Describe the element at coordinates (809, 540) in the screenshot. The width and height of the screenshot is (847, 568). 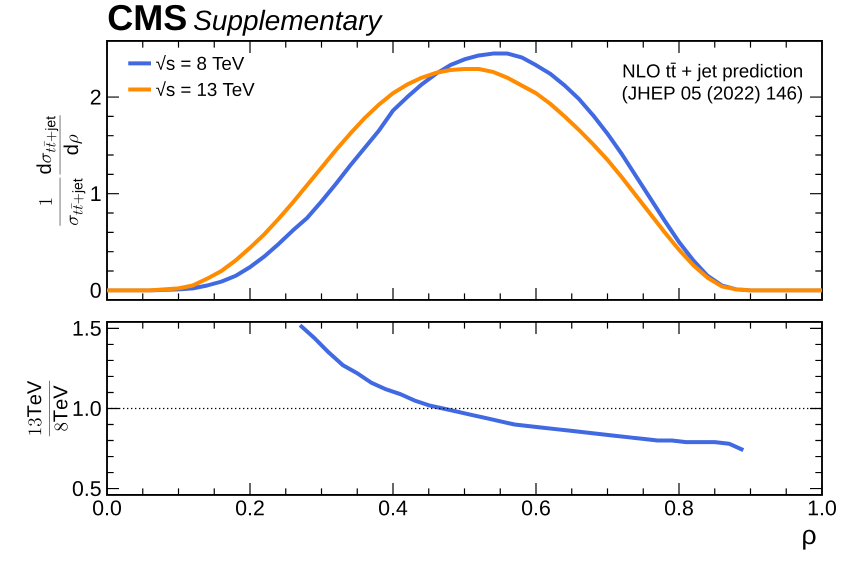
I see `x-axis-title: ρ` at that location.